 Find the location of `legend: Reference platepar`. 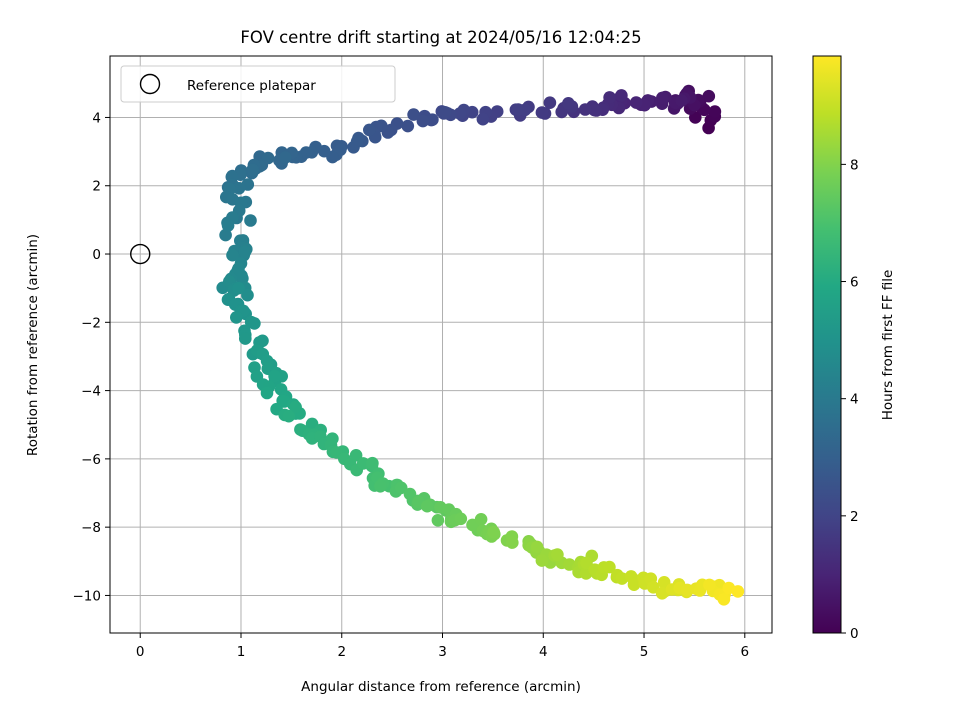

legend: Reference platepar is located at coordinates (258, 84).